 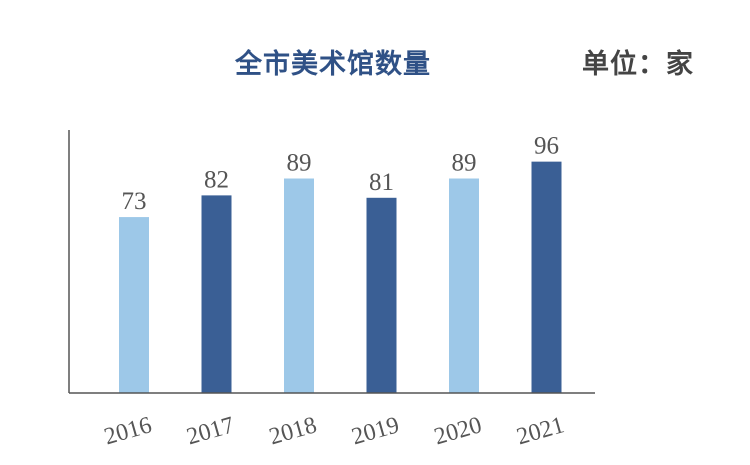 What do you see at coordinates (292, 431) in the screenshot?
I see `x-tick-label-2018: 2018` at bounding box center [292, 431].